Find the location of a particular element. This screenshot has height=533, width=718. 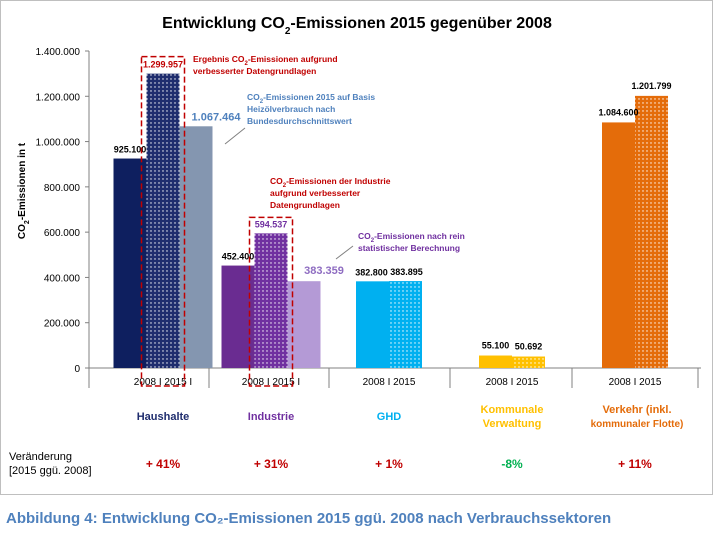

category-name-1: Industrie is located at coordinates (271, 417).